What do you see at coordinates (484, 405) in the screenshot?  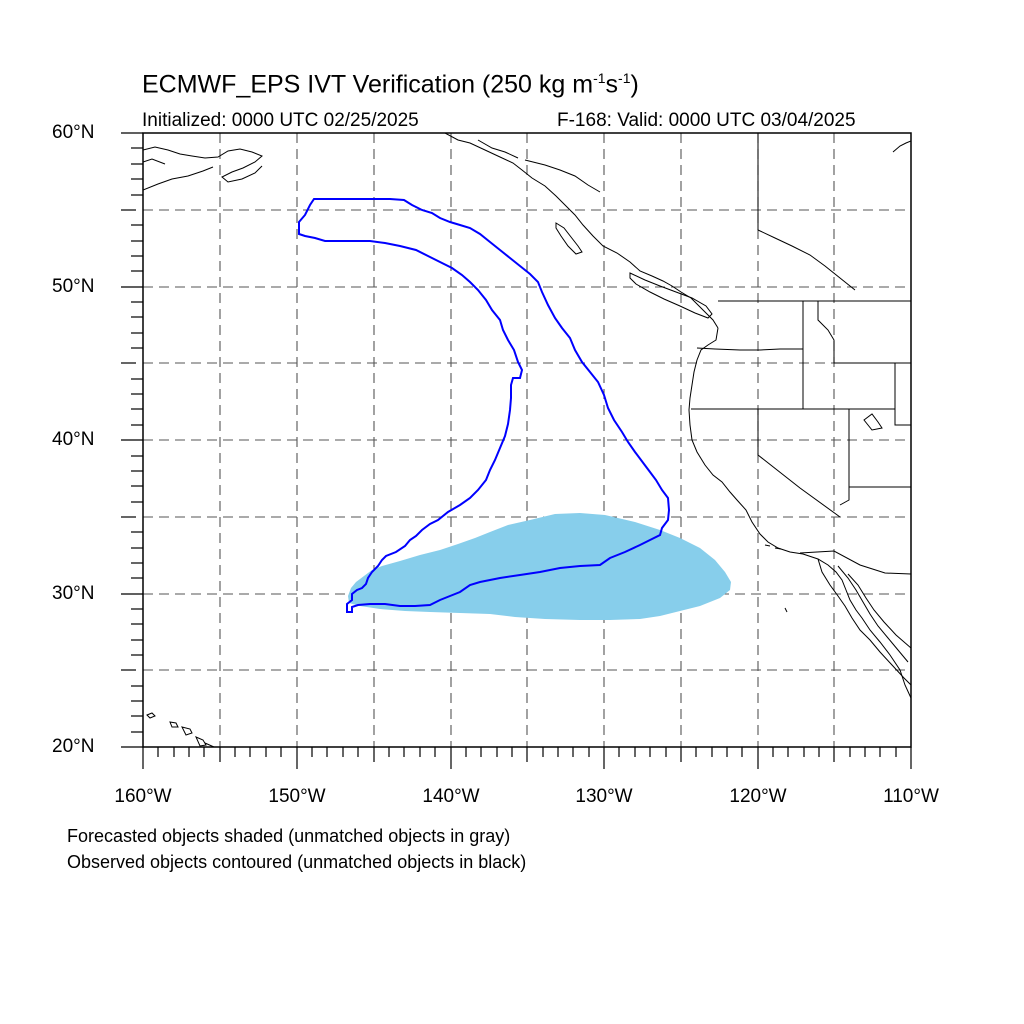 I see `observed-object-contour` at bounding box center [484, 405].